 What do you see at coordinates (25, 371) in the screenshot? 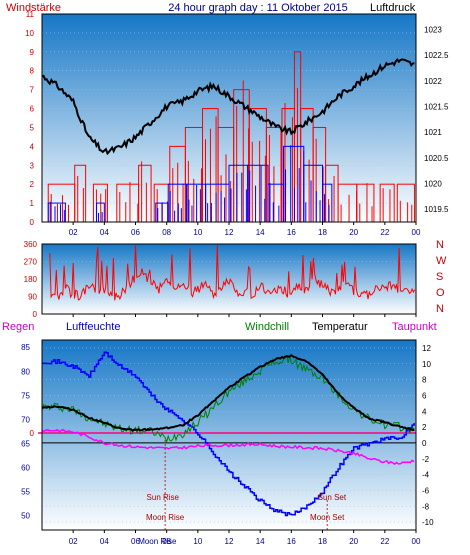
I see `humidity-tick-label: 80` at bounding box center [25, 371].